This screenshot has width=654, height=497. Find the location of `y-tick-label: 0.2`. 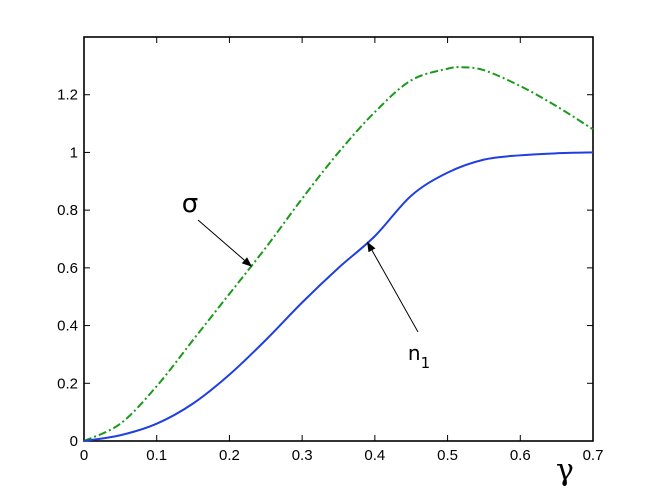

y-tick-label: 0.2 is located at coordinates (67, 383).